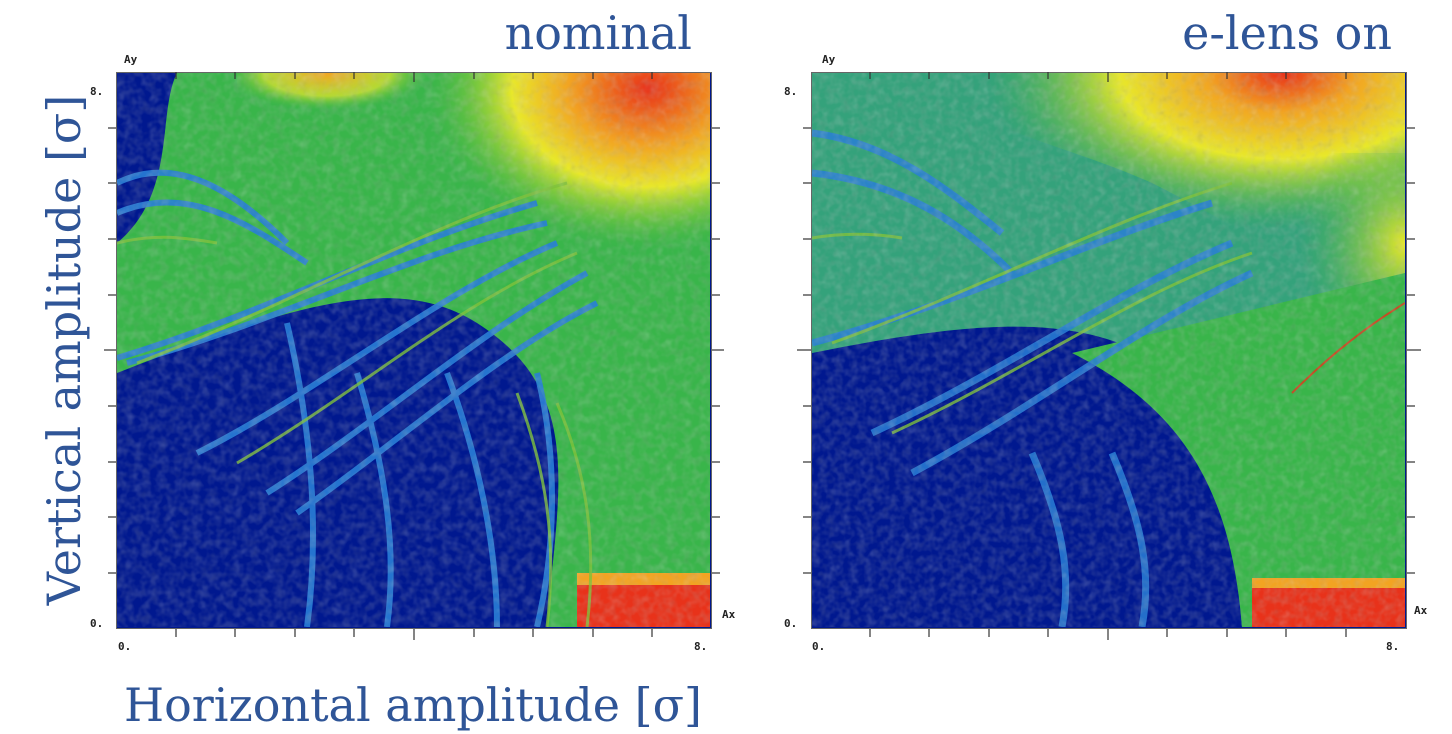 Image resolution: width=1452 pixels, height=734 pixels. I want to click on x-tick-max-2: 8., so click(1393, 646).